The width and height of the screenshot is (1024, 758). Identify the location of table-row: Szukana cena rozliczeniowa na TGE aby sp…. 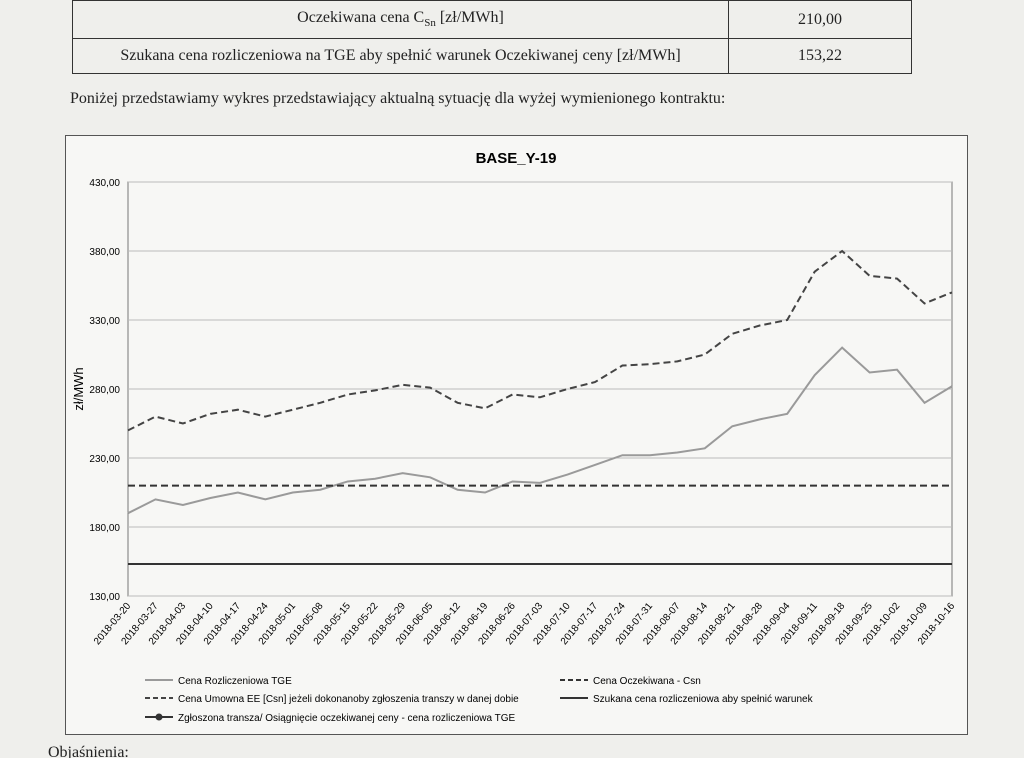
(492, 56).